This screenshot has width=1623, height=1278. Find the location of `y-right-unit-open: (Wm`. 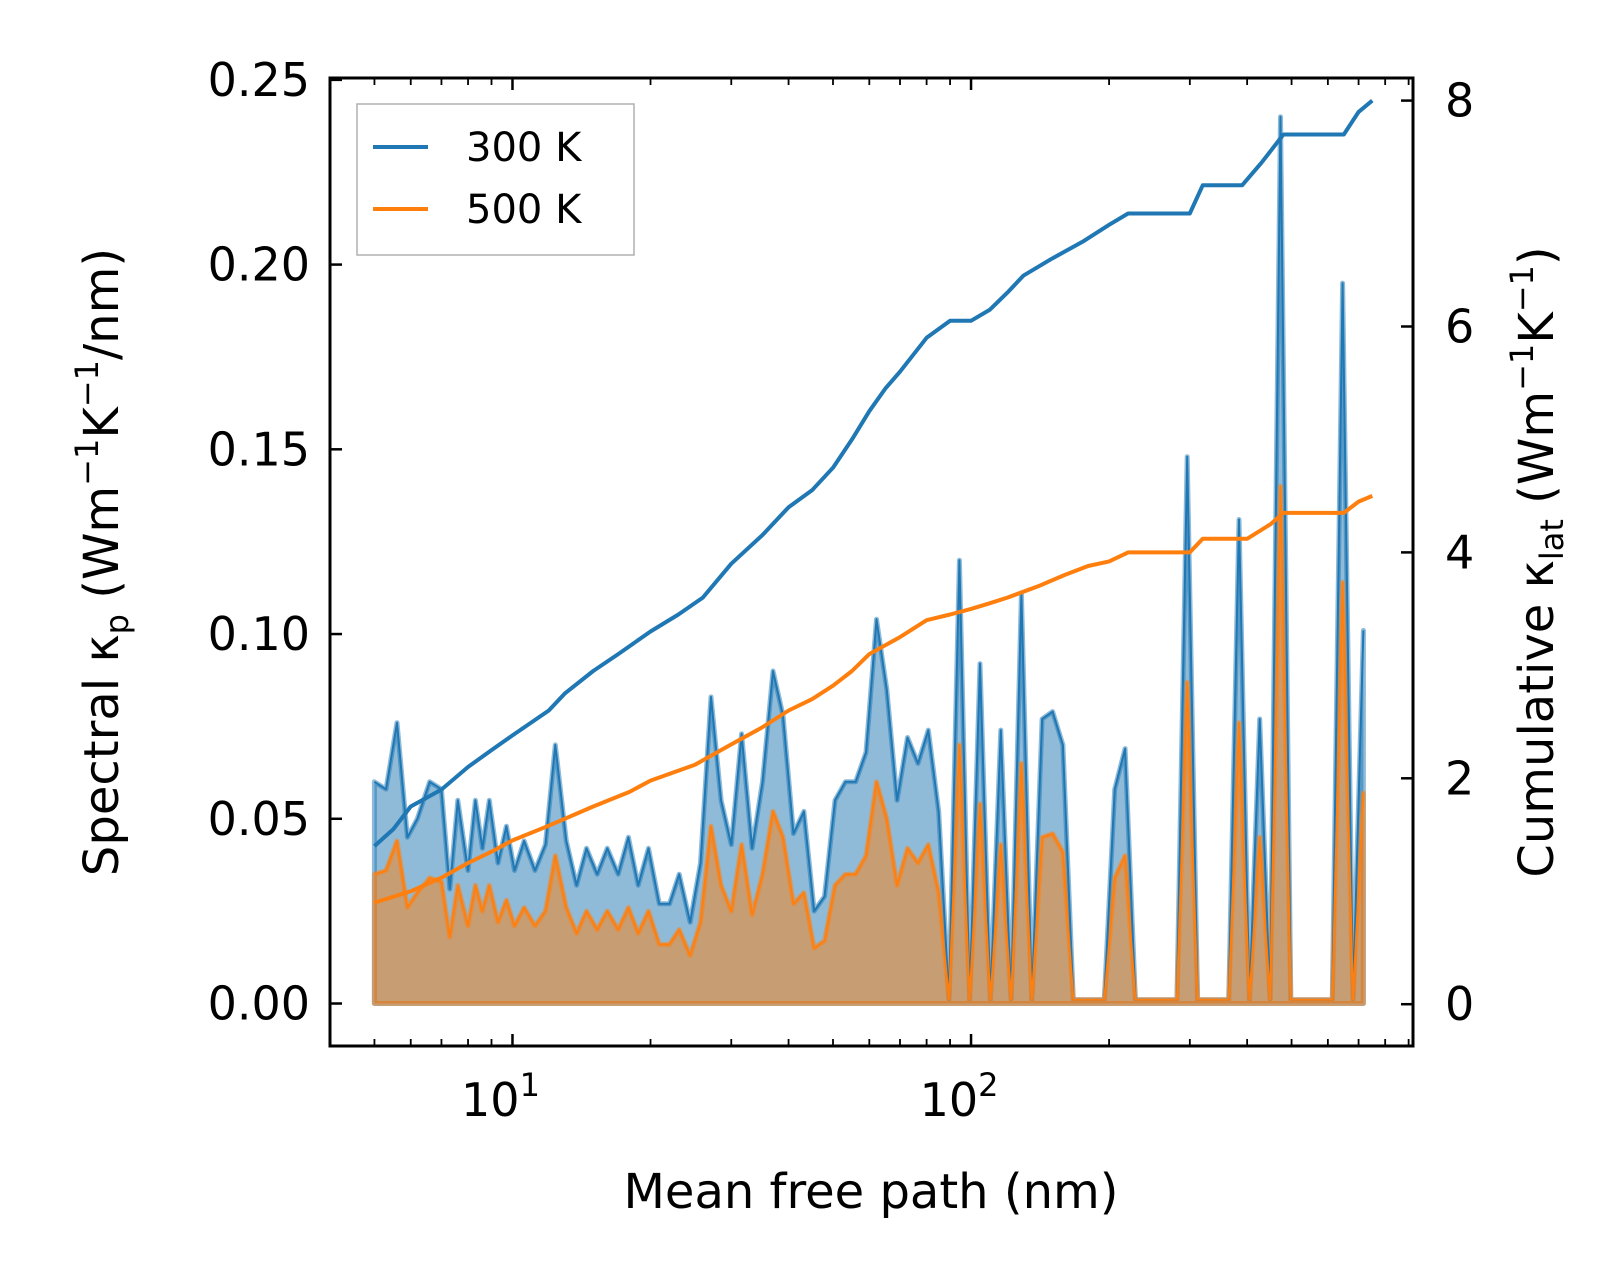

y-right-unit-open: (Wm is located at coordinates (1537, 455).